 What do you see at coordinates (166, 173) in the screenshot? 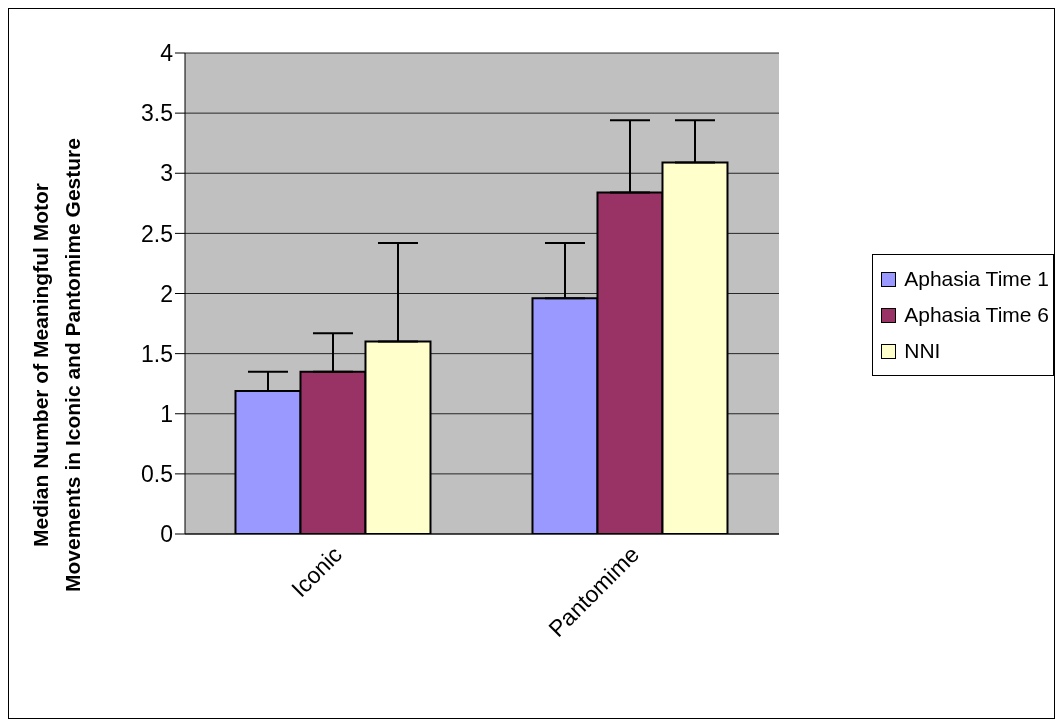
I see `y-tick-label: 3` at bounding box center [166, 173].